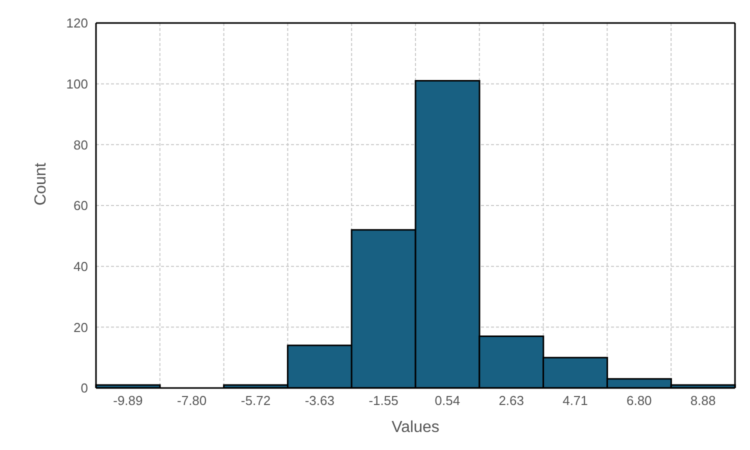 The width and height of the screenshot is (750, 450). I want to click on x-tick-label: 6.80, so click(639, 400).